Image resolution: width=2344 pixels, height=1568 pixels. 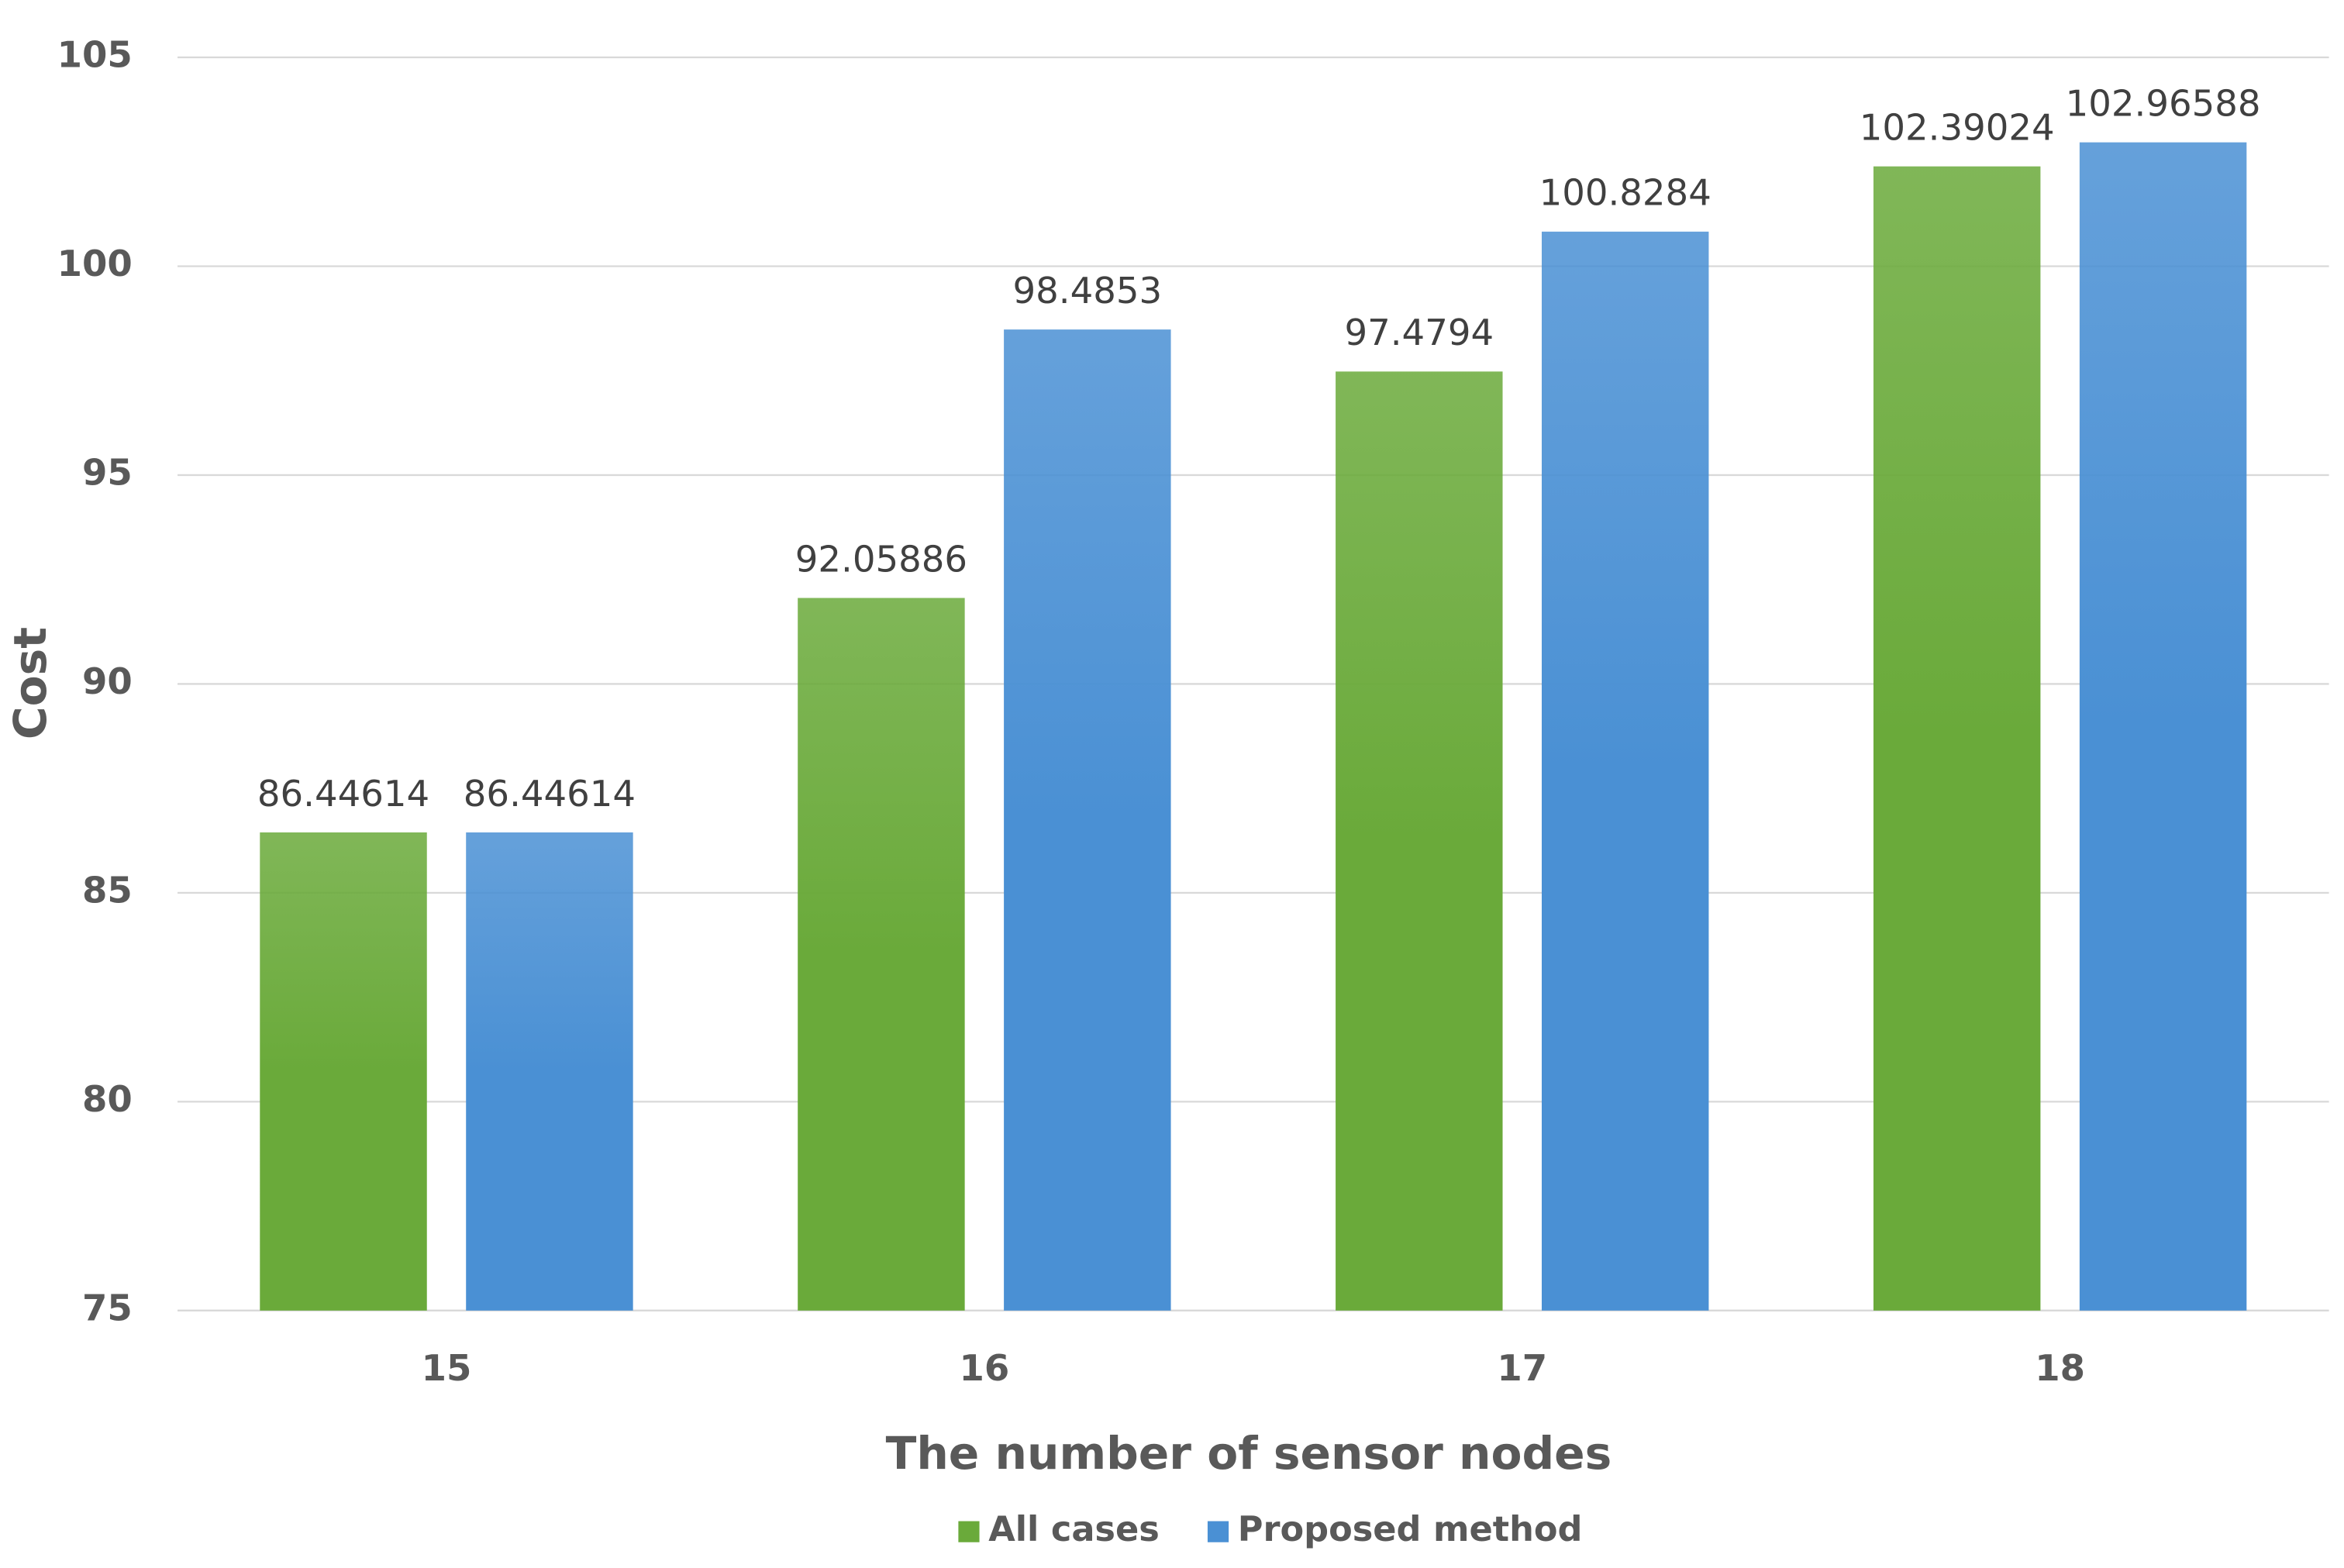 What do you see at coordinates (108, 890) in the screenshot?
I see `y-tick-label: 85` at bounding box center [108, 890].